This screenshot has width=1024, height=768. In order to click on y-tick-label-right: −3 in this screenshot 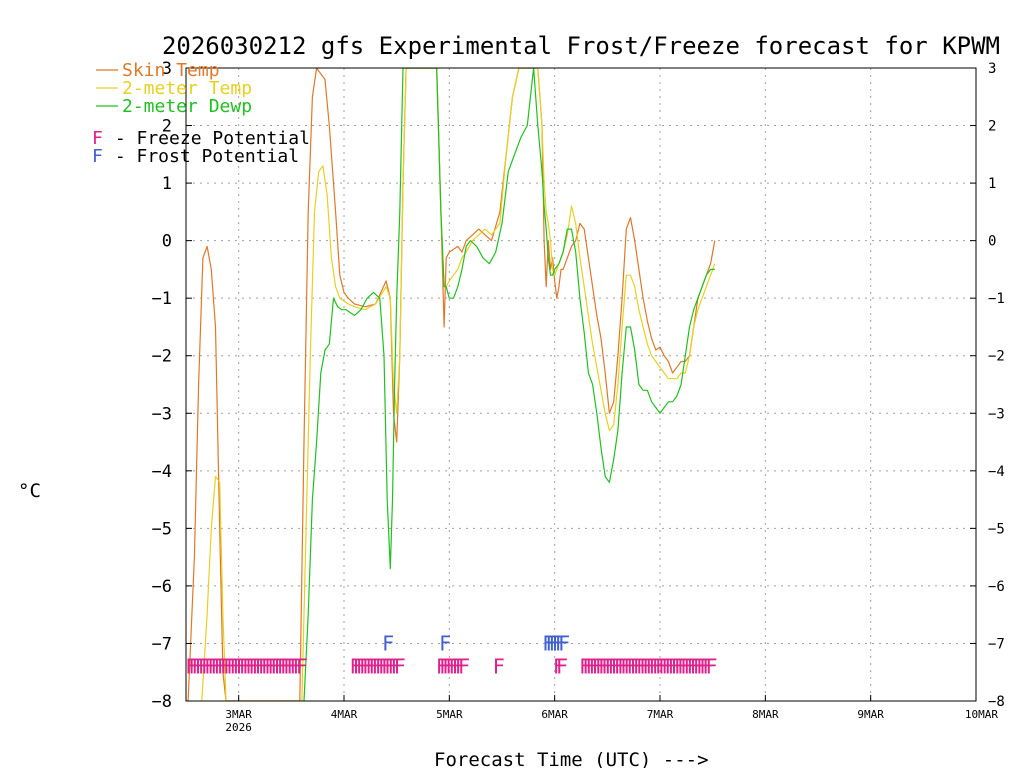, I will do `click(996, 414)`.